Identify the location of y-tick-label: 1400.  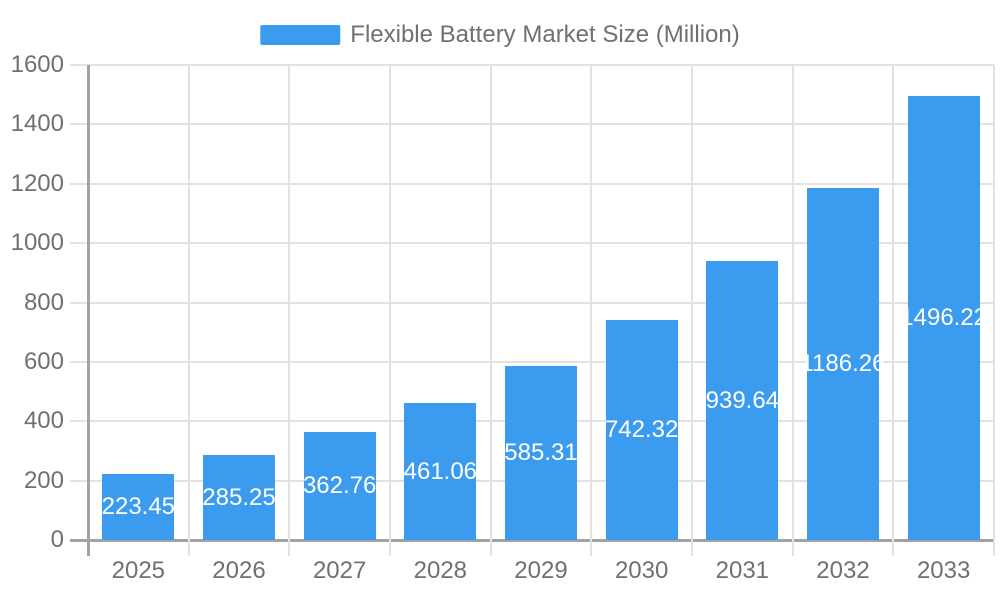
(37, 124).